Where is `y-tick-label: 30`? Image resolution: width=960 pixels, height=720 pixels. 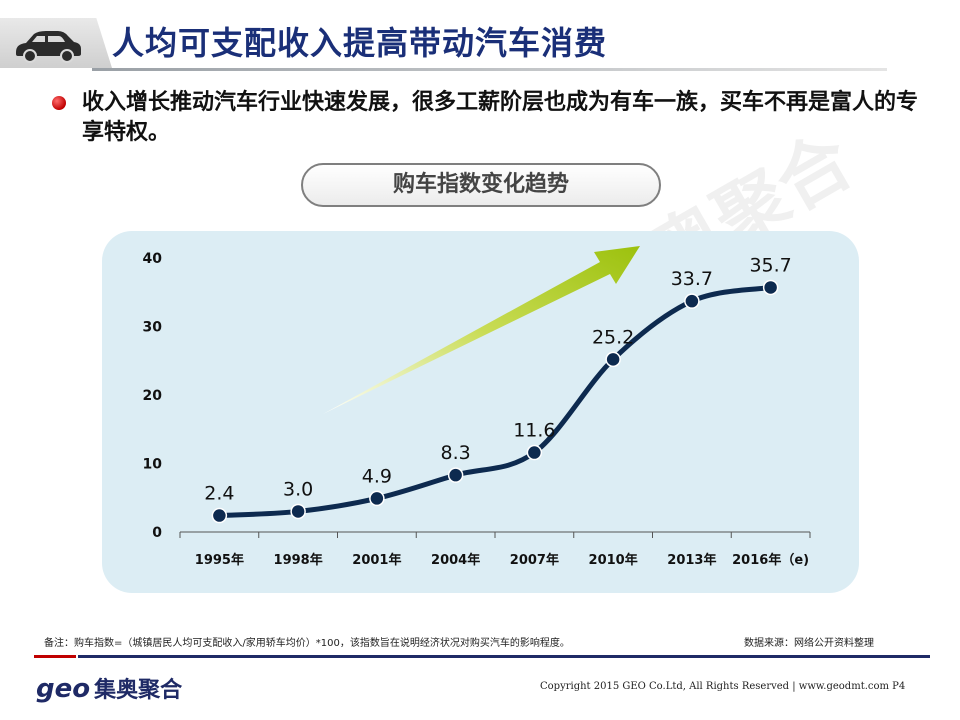 y-tick-label: 30 is located at coordinates (153, 328).